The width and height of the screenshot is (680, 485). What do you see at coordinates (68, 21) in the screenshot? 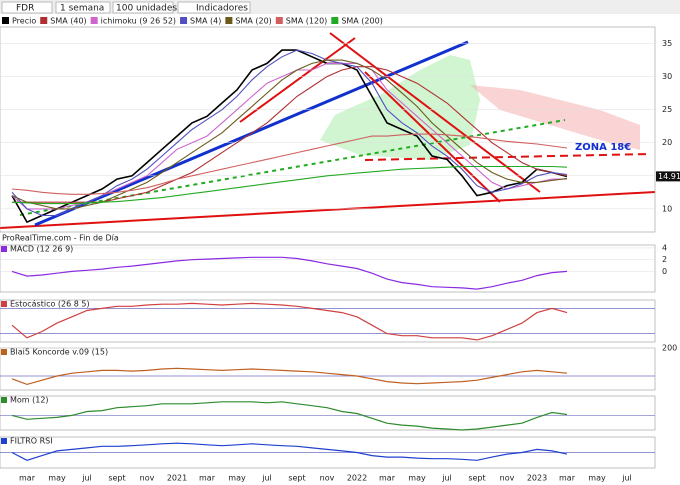
I see `legend-entry: SMA (40)` at bounding box center [68, 21].